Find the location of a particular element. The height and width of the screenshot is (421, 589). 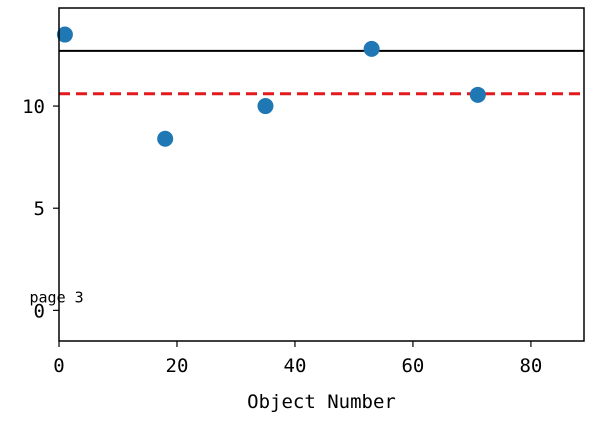

x-axis-label: Object Number is located at coordinates (321, 402).